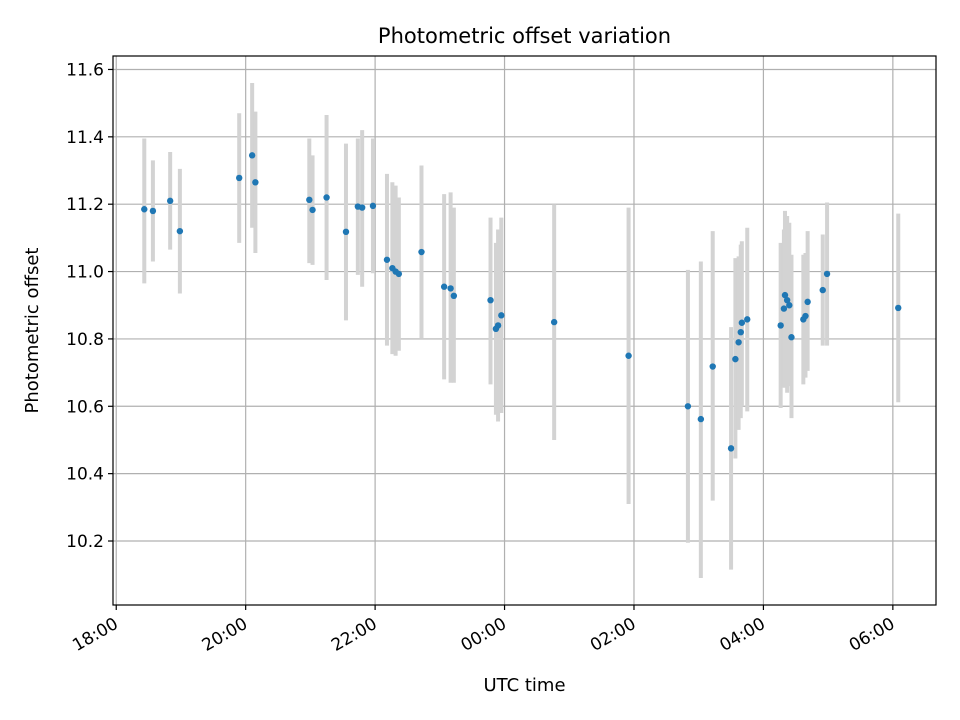 Image resolution: width=960 pixels, height=720 pixels. I want to click on x-axis-label: UTC time, so click(524, 685).